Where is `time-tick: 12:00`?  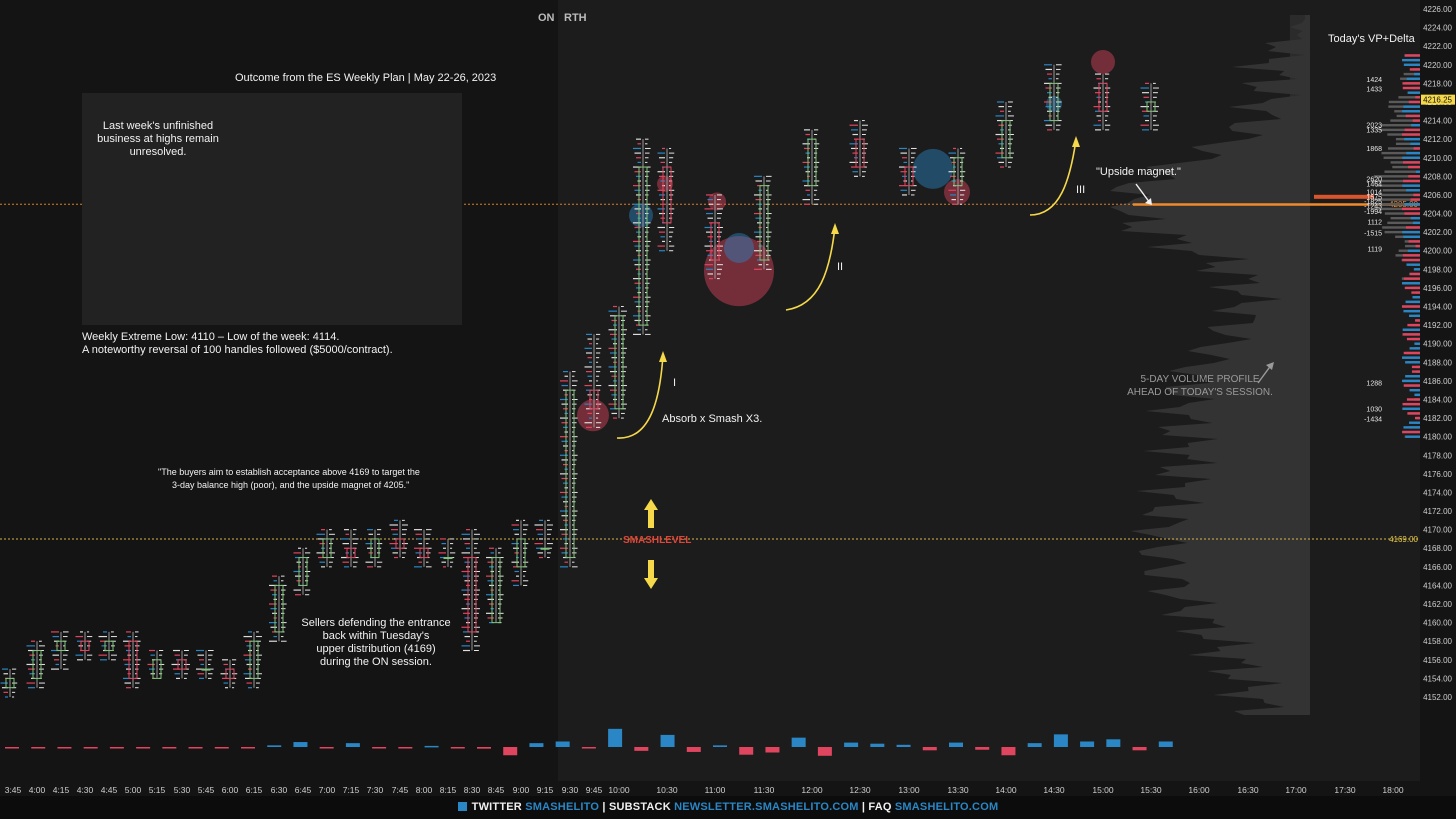 time-tick: 12:00 is located at coordinates (812, 790).